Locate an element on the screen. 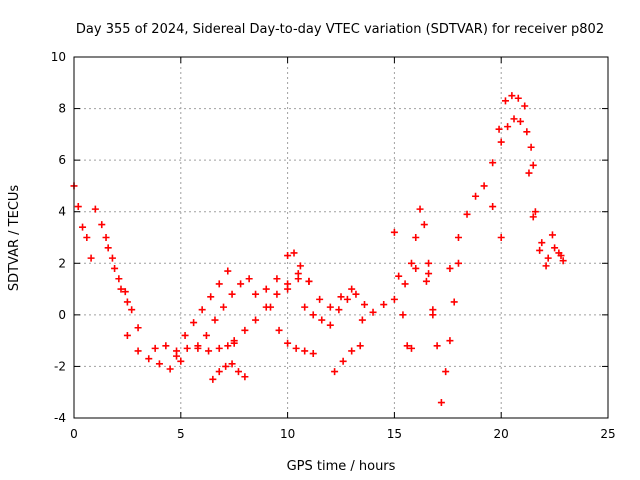 The height and width of the screenshot is (480, 640). y-tick-label: 8 is located at coordinates (62, 109).